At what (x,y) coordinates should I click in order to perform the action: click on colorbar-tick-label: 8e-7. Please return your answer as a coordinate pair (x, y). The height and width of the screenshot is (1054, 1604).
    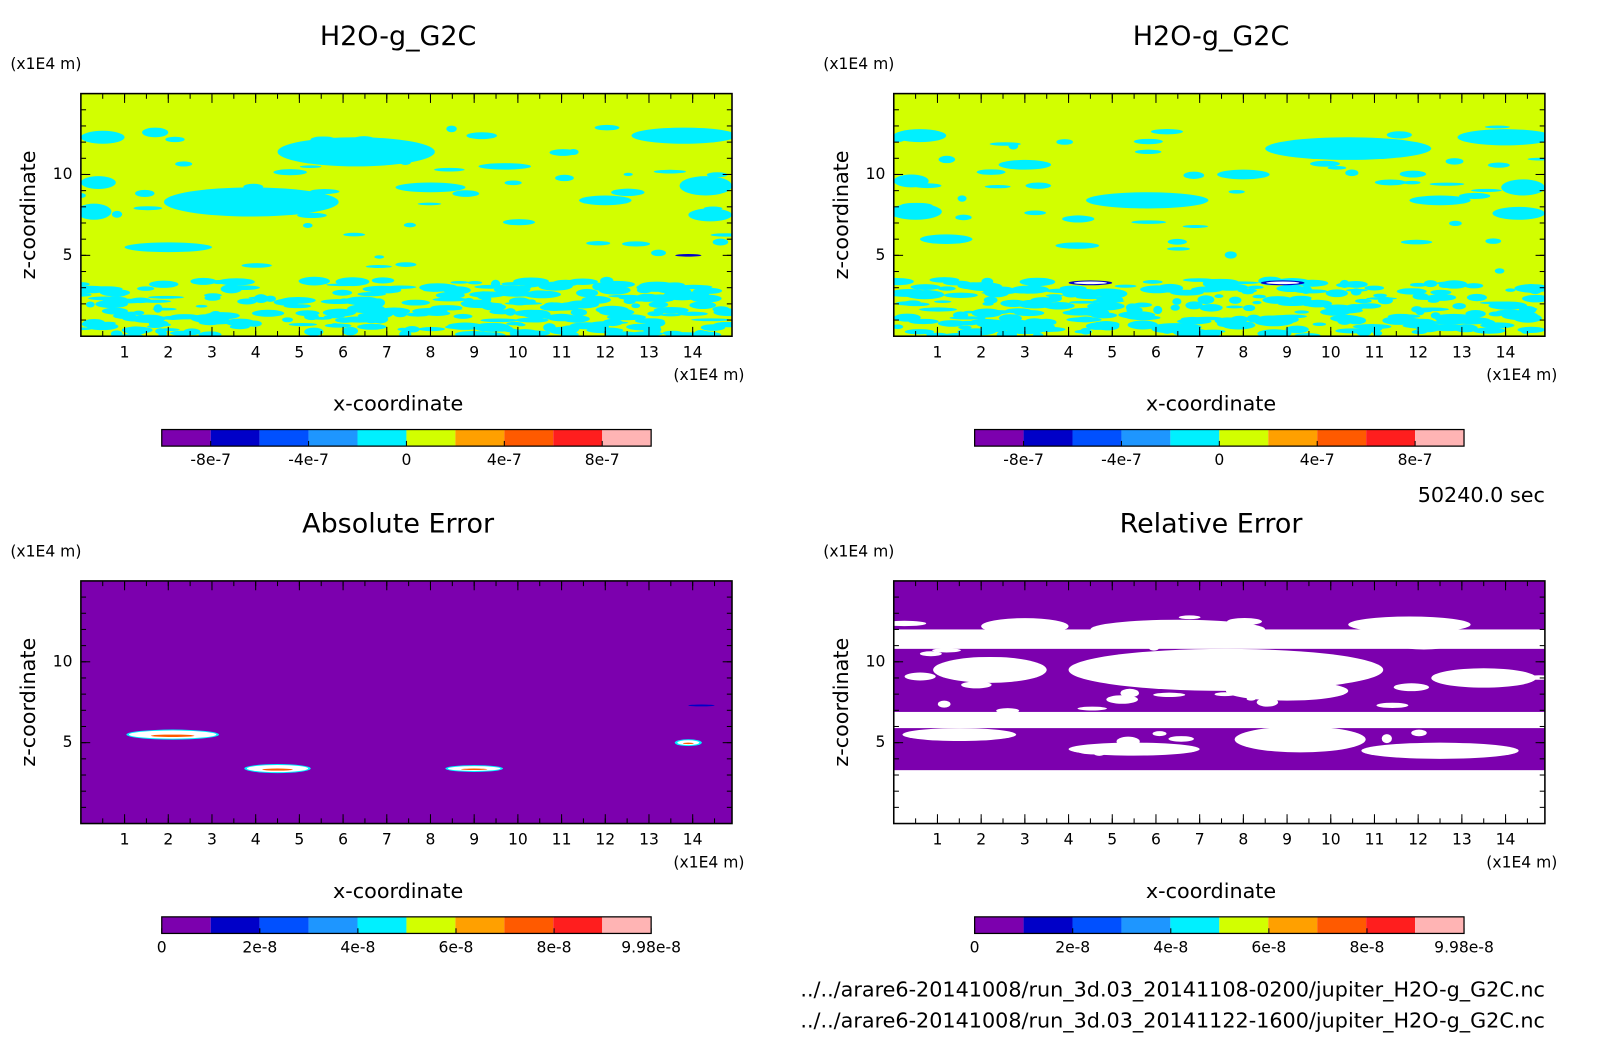
    Looking at the image, I should click on (602, 460).